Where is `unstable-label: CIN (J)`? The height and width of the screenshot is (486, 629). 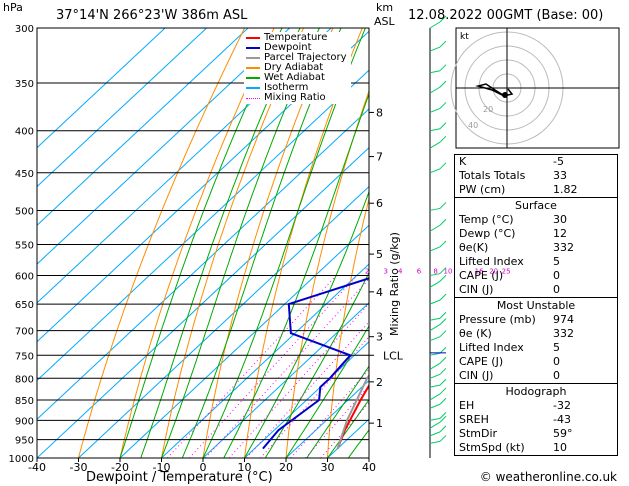
unstable-label: CIN (J) is located at coordinates (476, 375).